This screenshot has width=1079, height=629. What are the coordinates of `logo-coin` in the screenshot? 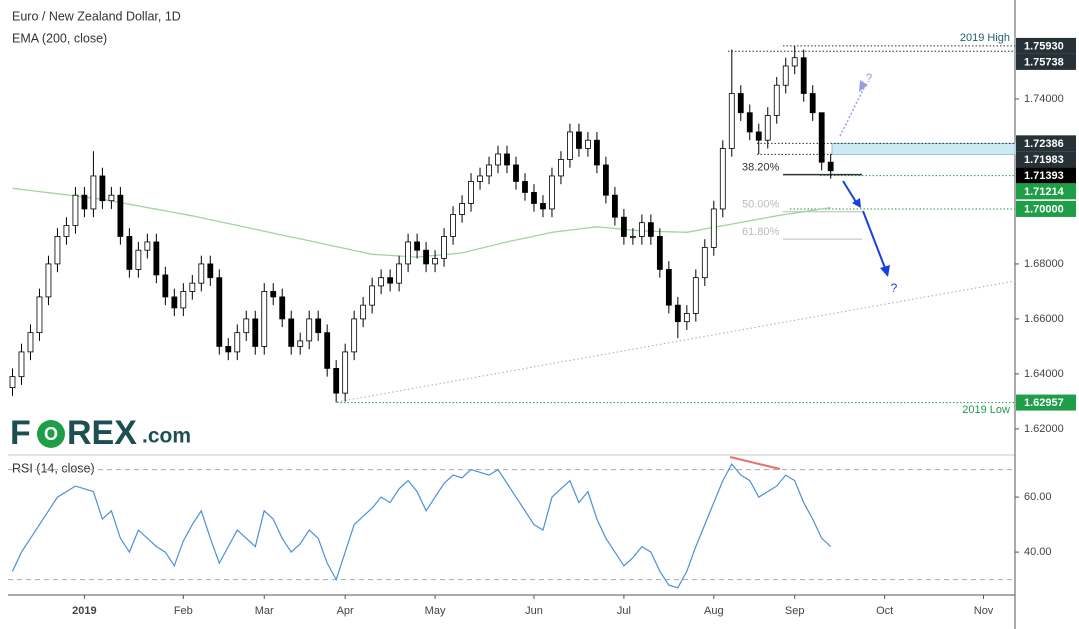 It's located at (51, 434).